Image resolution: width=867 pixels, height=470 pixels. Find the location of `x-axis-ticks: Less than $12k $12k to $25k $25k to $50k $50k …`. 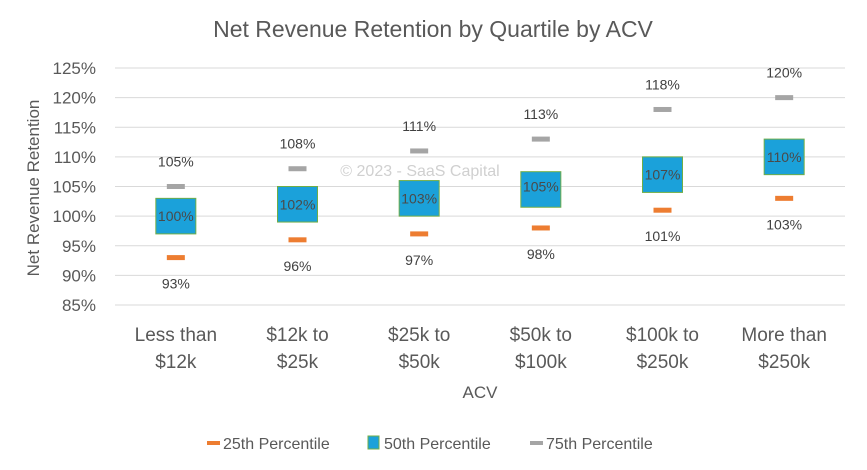

x-axis-ticks: Less than $12k $12k to $25k $25k to $50k $50k … is located at coordinates (481, 349).